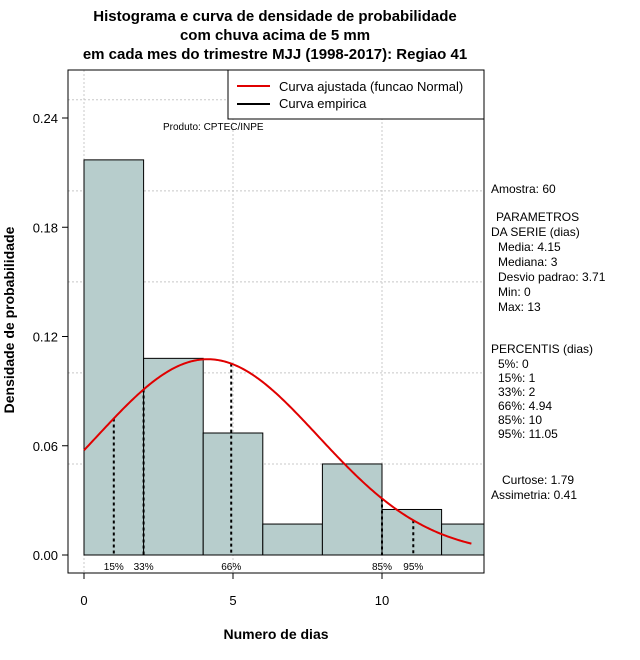 This screenshot has width=640, height=660. Describe the element at coordinates (264, 567) in the screenshot. I see `percentile-labels: 15% 33% 66% 85% 95%` at that location.